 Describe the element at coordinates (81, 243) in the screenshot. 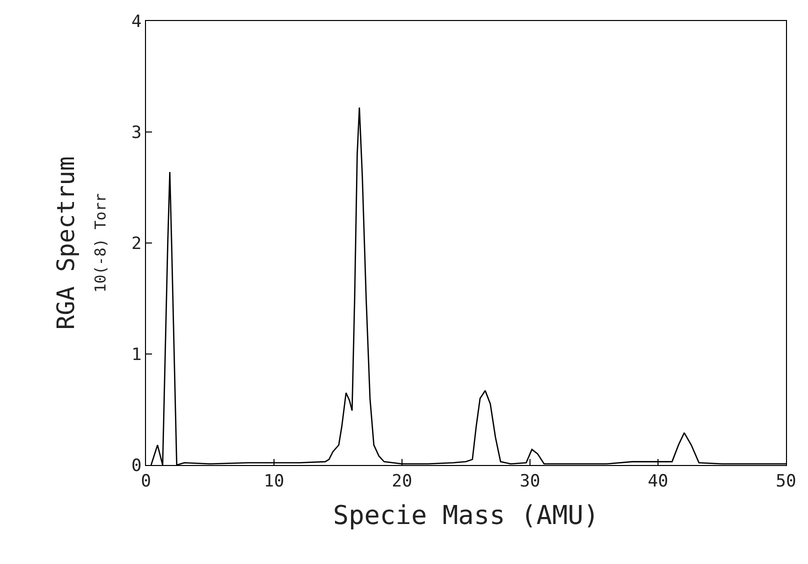

I see `y-axis-title: RGA Spectrum 10(-8) Torr` at that location.